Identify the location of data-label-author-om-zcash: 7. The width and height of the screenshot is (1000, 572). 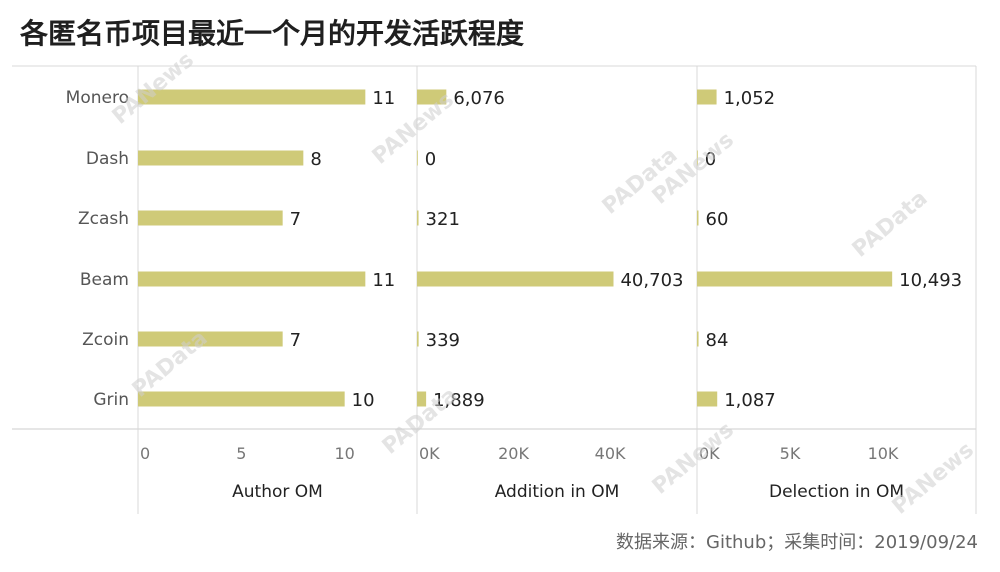
(295, 219).